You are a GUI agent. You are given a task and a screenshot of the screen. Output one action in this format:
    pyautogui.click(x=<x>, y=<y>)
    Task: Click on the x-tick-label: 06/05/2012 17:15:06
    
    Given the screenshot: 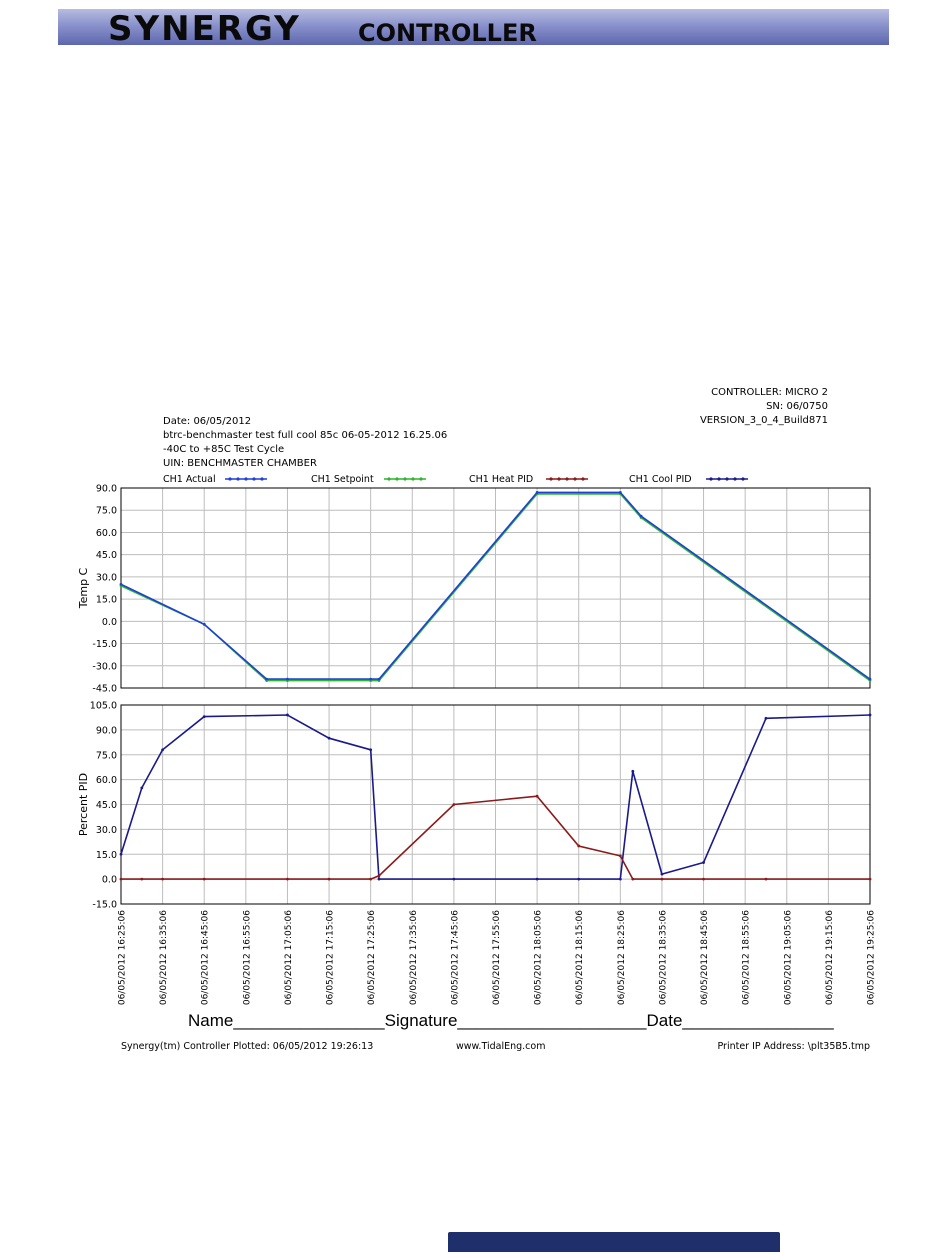 What is the action you would take?
    pyautogui.click(x=331, y=957)
    